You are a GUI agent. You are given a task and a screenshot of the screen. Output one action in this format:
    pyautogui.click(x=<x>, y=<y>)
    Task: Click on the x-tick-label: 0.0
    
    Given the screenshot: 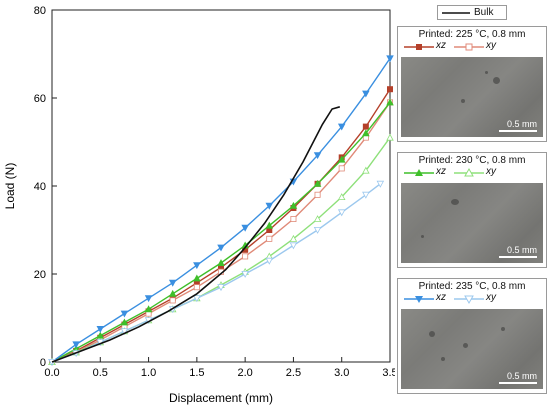 What is the action you would take?
    pyautogui.click(x=51, y=373)
    